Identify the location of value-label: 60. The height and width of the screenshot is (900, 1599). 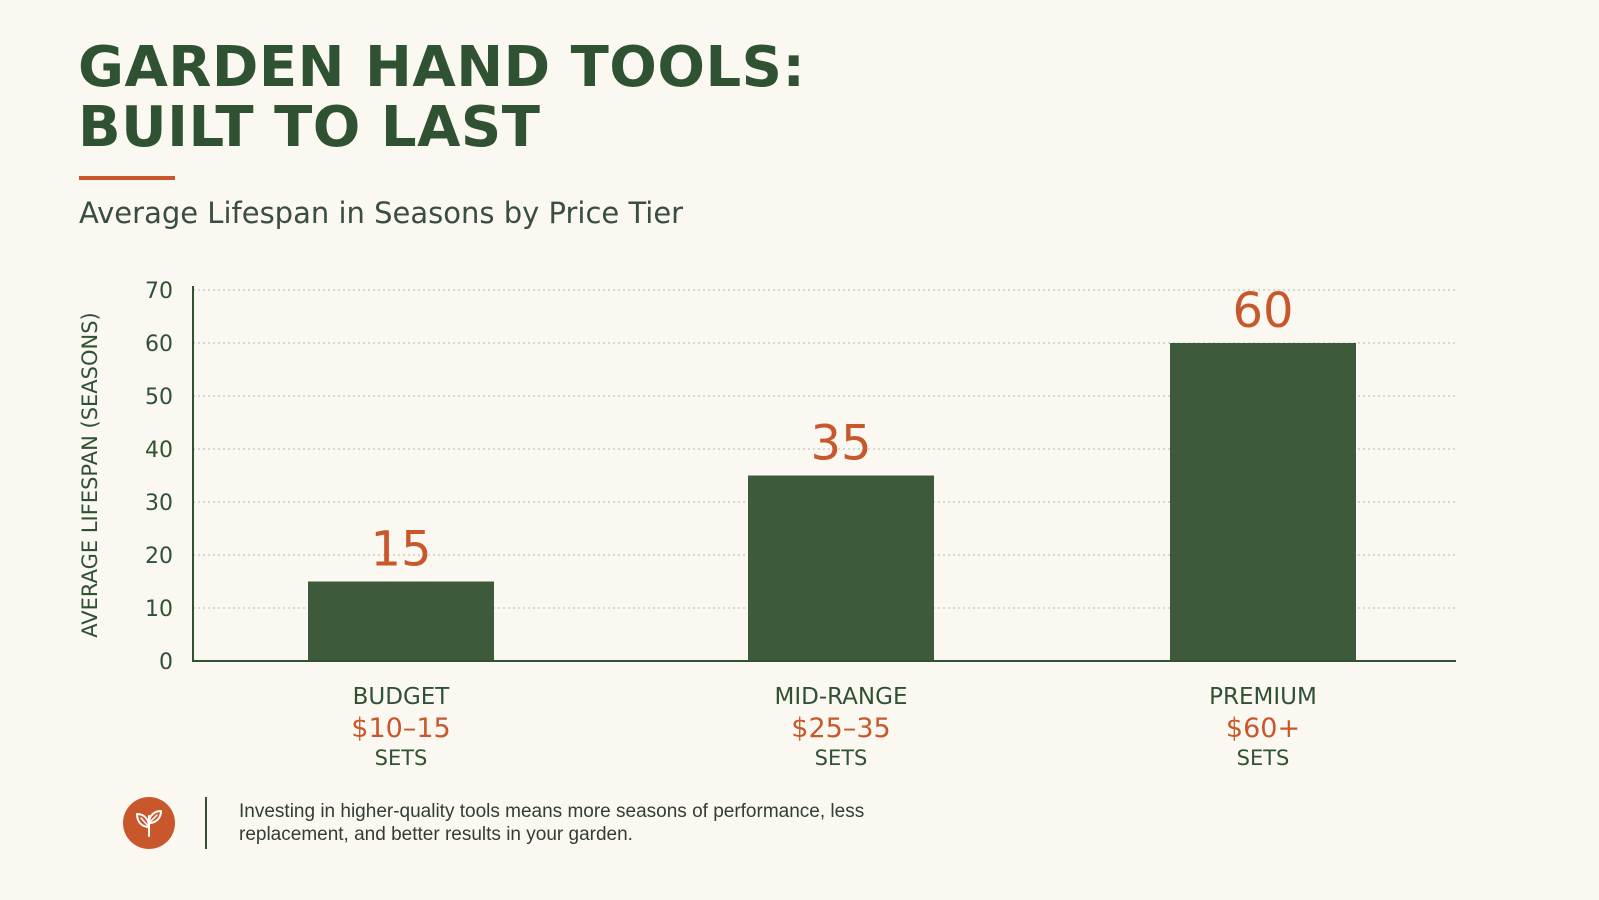
(1262, 311).